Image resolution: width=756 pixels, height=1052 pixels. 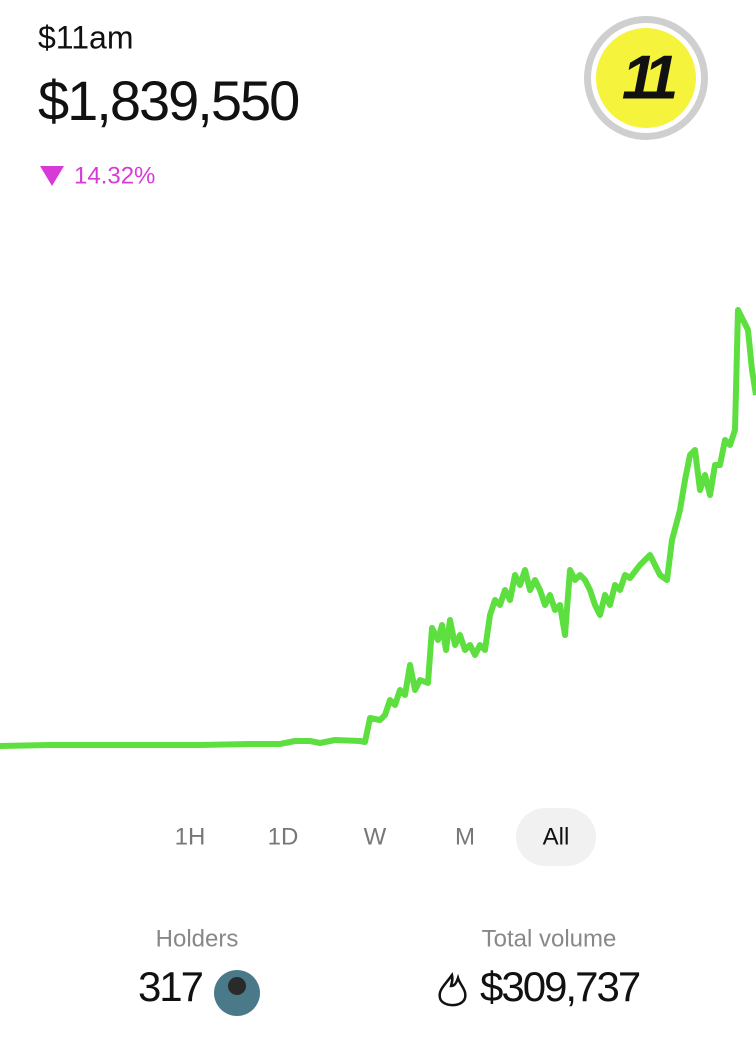 I want to click on timeframe-tab: All, so click(x=556, y=836).